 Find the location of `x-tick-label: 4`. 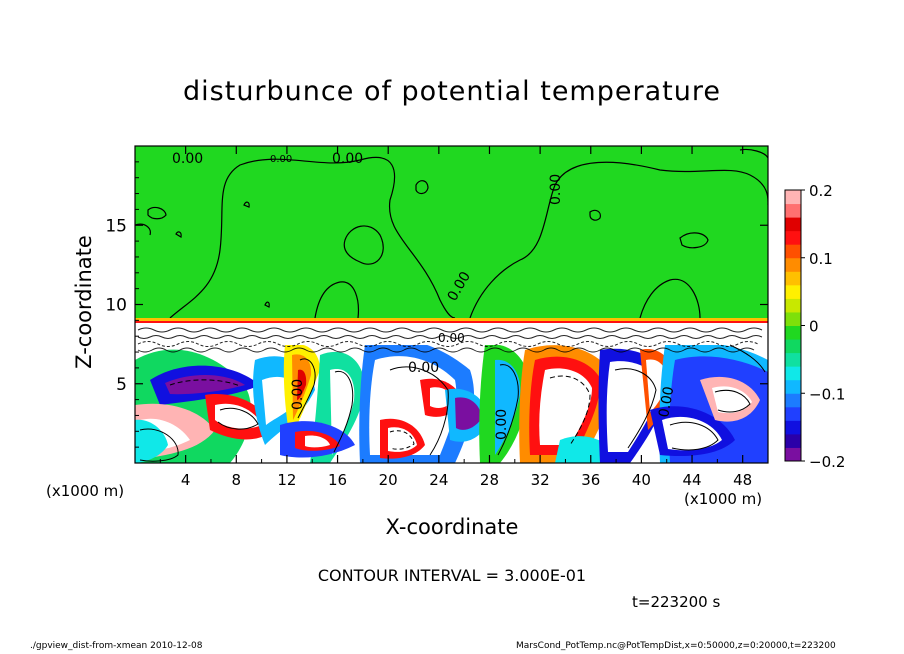

x-tick-label: 4 is located at coordinates (186, 480).